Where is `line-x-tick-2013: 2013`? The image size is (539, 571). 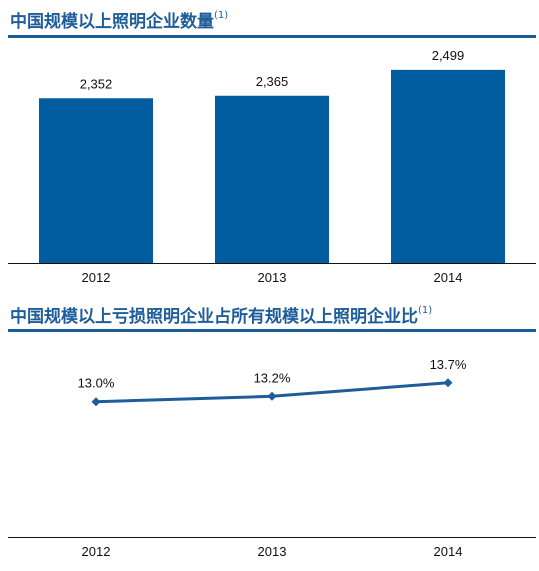 line-x-tick-2013: 2013 is located at coordinates (272, 551).